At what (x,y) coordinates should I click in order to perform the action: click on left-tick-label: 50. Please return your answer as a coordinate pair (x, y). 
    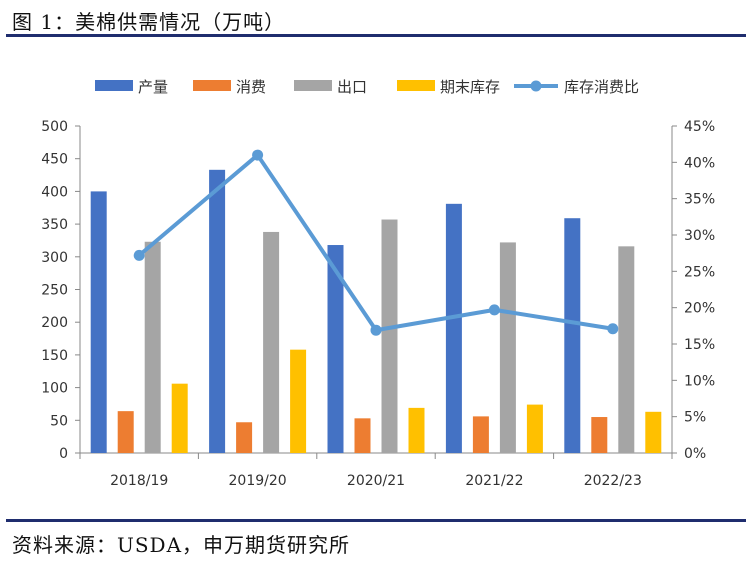
    Looking at the image, I should click on (59, 421).